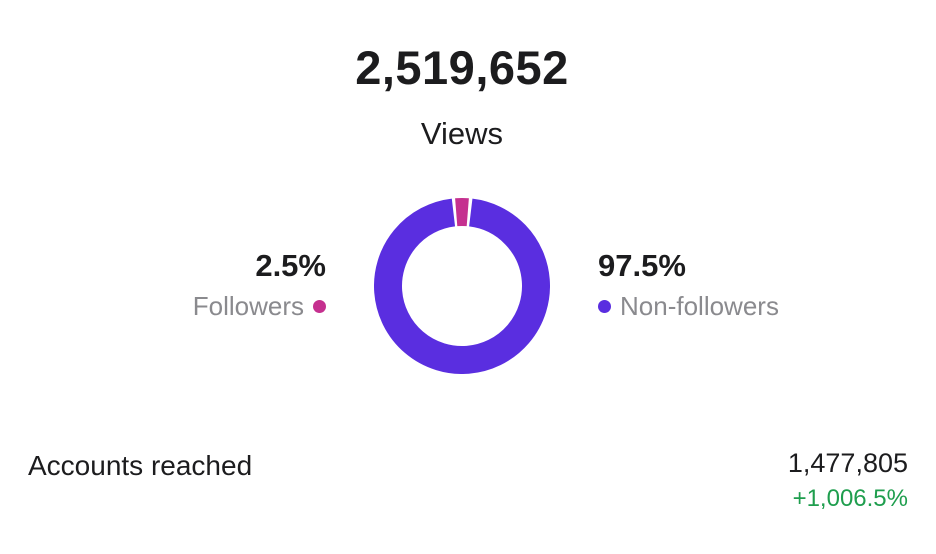  I want to click on donut-segment-followers, so click(462, 286).